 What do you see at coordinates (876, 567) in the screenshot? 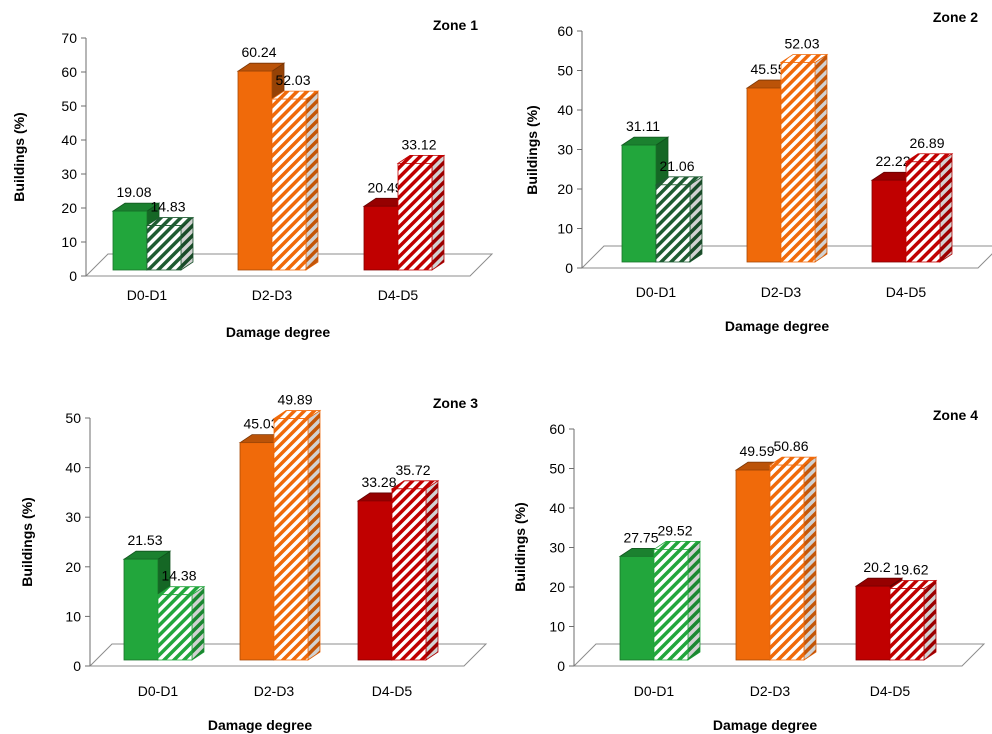
I see `data-label: 20.2` at bounding box center [876, 567].